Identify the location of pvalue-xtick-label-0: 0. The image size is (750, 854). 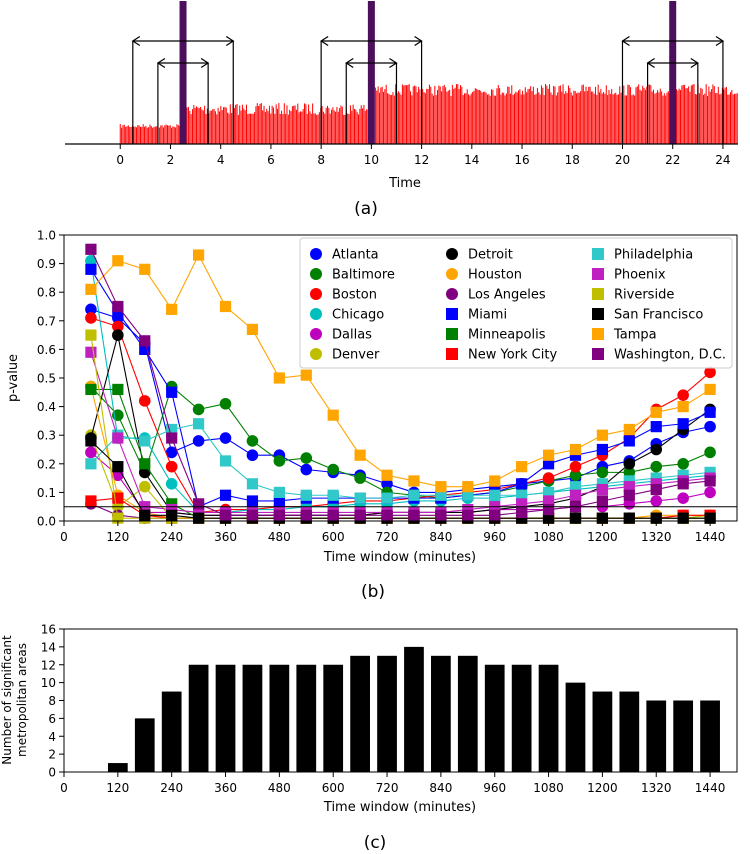
(64, 537).